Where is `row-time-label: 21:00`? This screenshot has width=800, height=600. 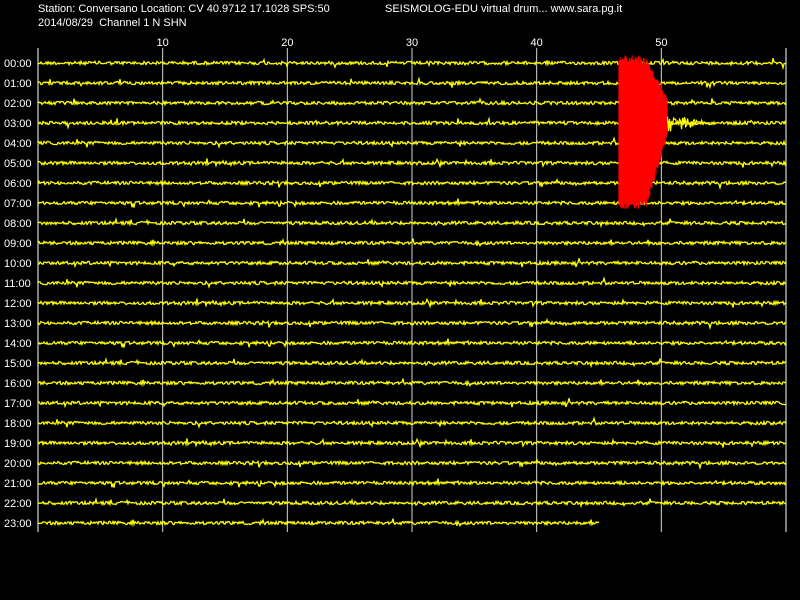 row-time-label: 21:00 is located at coordinates (18, 484).